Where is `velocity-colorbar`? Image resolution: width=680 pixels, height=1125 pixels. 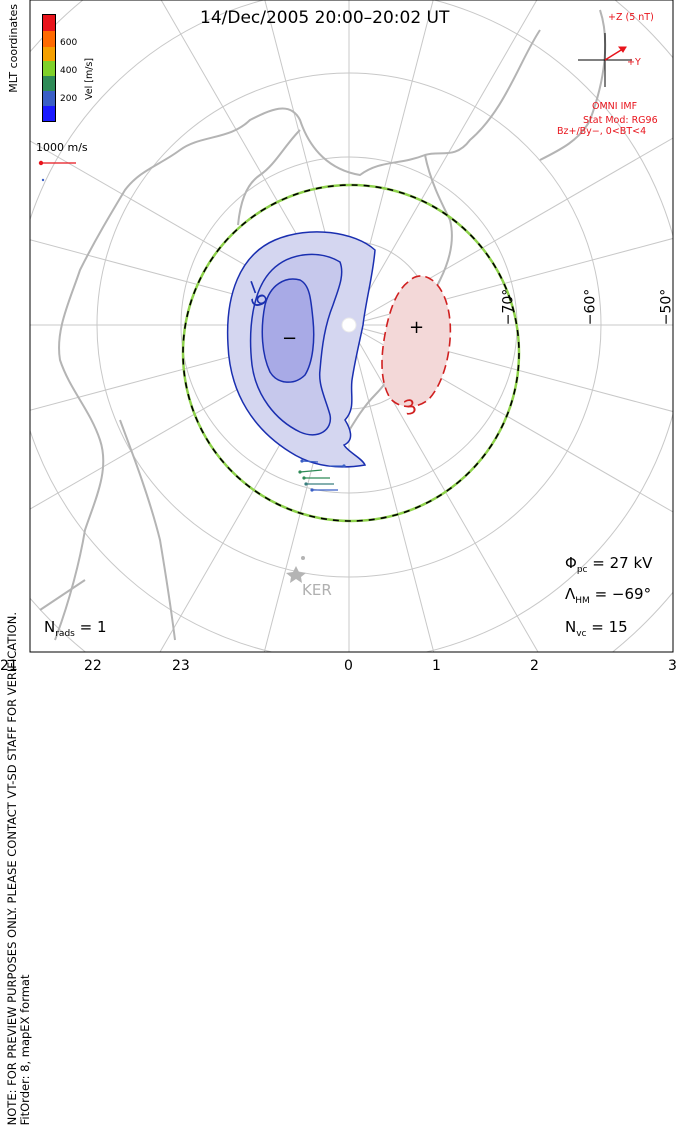 velocity-colorbar is located at coordinates (49, 68).